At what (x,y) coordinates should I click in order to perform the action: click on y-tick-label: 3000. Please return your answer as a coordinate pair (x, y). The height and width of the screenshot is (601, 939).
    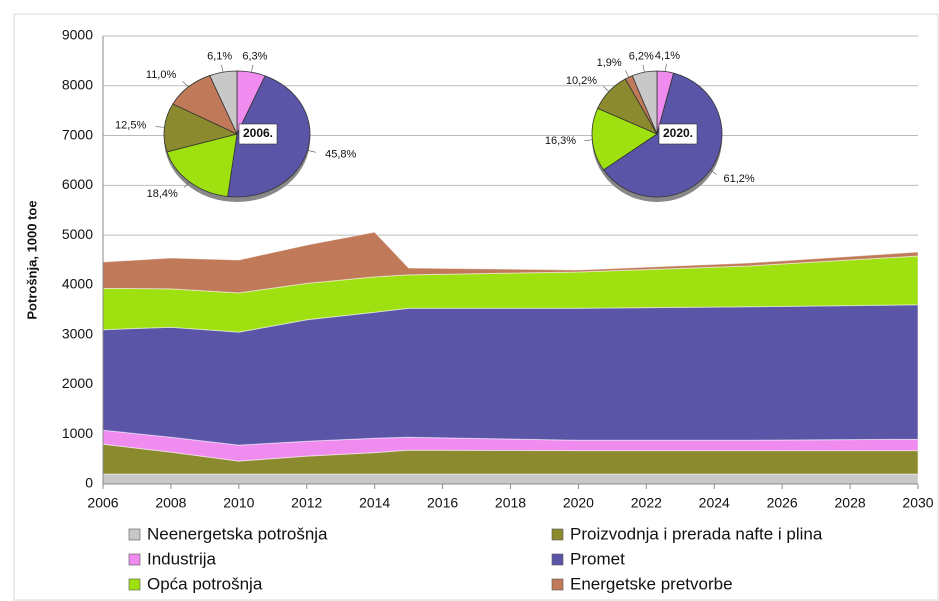
    Looking at the image, I should click on (77, 333).